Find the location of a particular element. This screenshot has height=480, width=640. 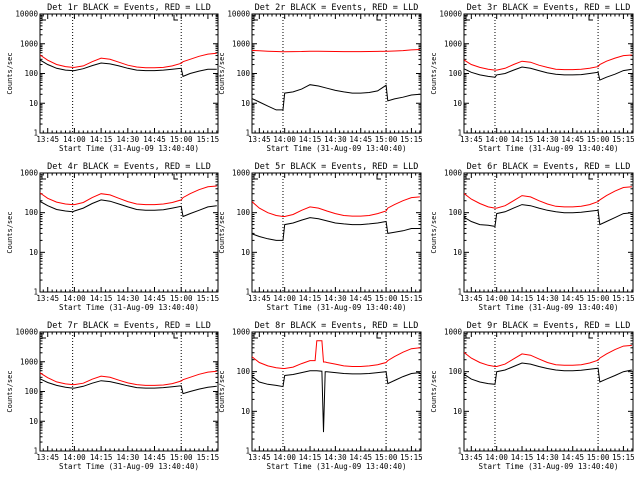

panel-title: Det 6r BLACK = Events, RED = LLD is located at coordinates (549, 167).